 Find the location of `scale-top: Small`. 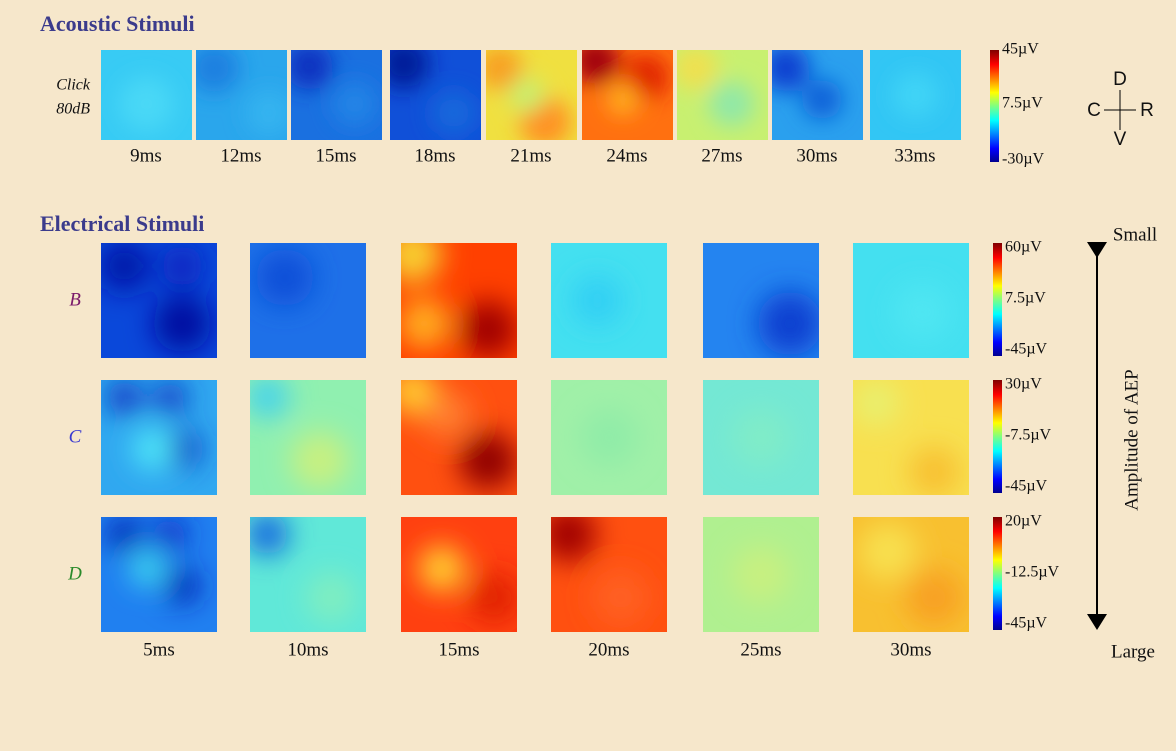

scale-top: Small is located at coordinates (1135, 234).